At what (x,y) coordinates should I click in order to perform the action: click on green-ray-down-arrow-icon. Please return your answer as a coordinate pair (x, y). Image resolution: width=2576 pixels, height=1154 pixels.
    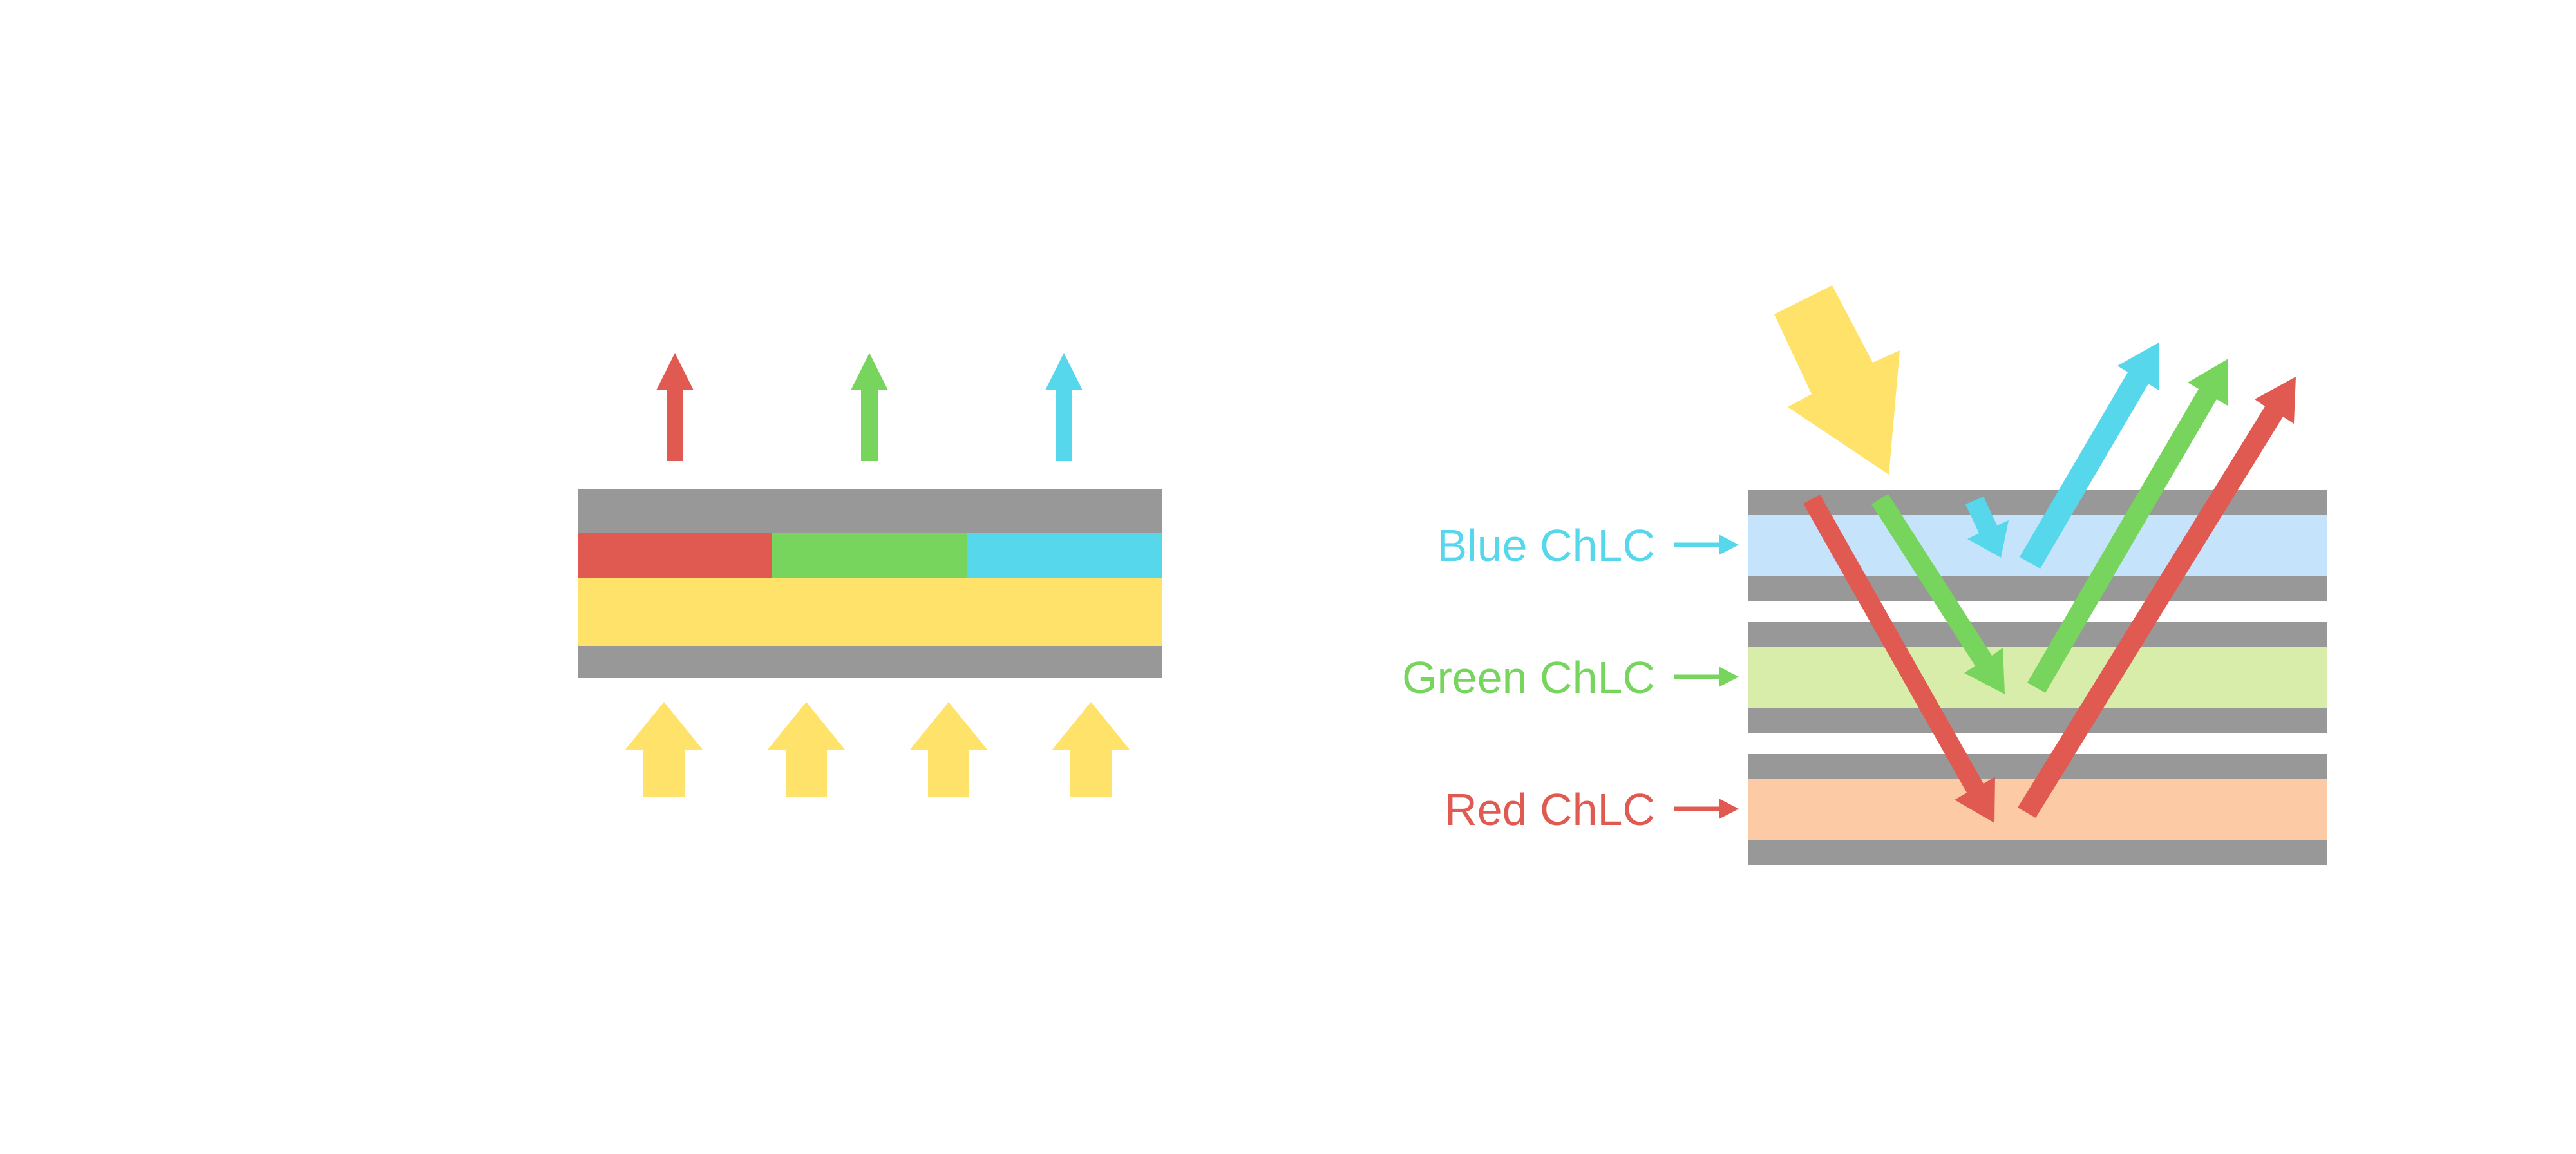
    Looking at the image, I should click on (1938, 594).